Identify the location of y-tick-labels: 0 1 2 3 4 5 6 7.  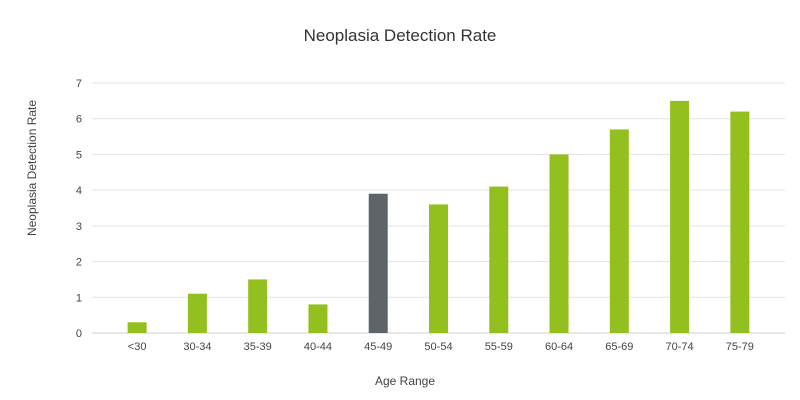
(79, 209).